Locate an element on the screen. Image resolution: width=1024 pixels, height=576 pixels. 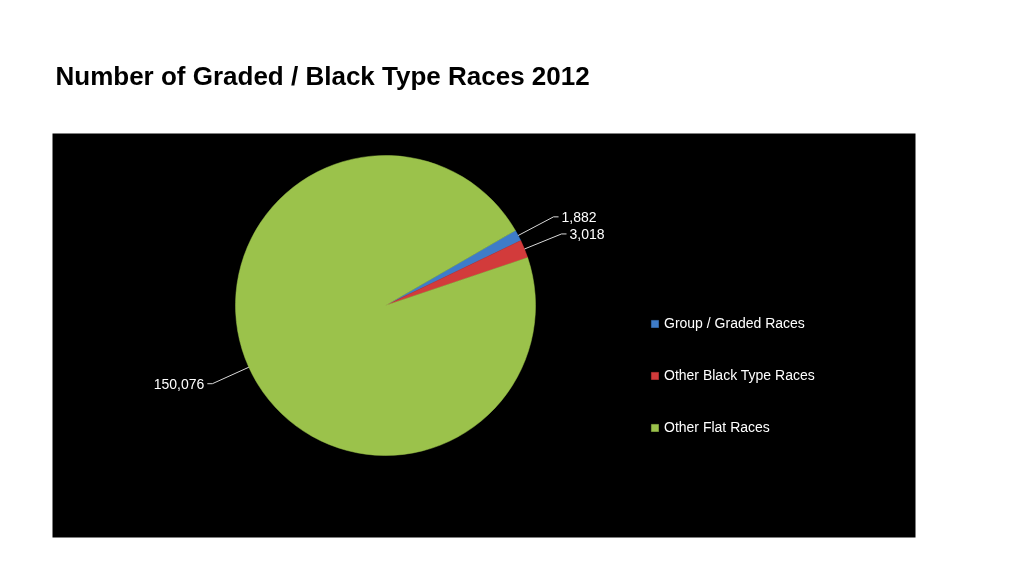
chart-title: Number of Graded / Black Type Races 2012 is located at coordinates (322, 75).